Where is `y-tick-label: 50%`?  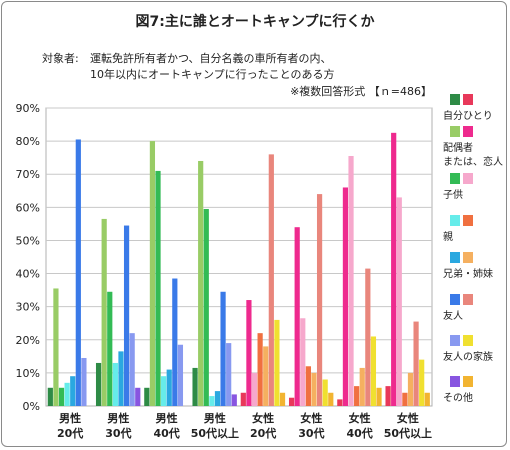
y-tick-label: 50% is located at coordinates (28, 240).